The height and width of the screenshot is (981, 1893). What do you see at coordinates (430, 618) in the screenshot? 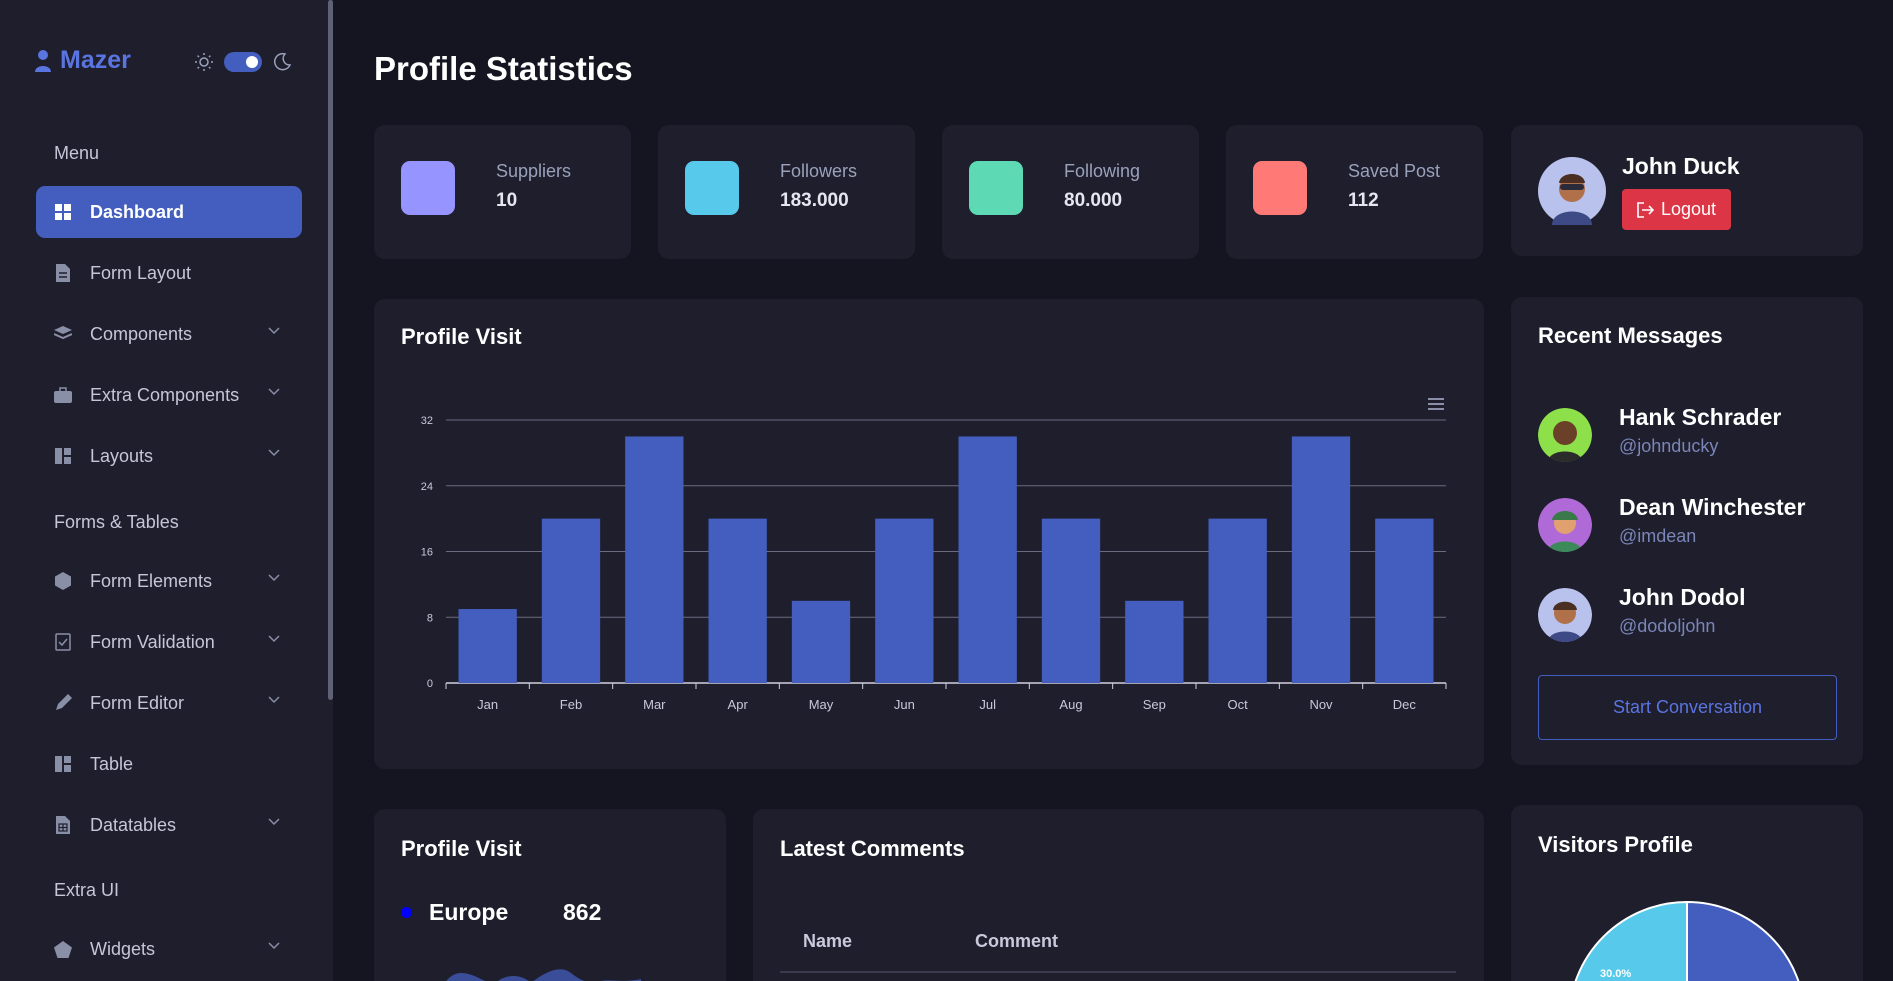
I see `y-tick-label: 8` at bounding box center [430, 618].